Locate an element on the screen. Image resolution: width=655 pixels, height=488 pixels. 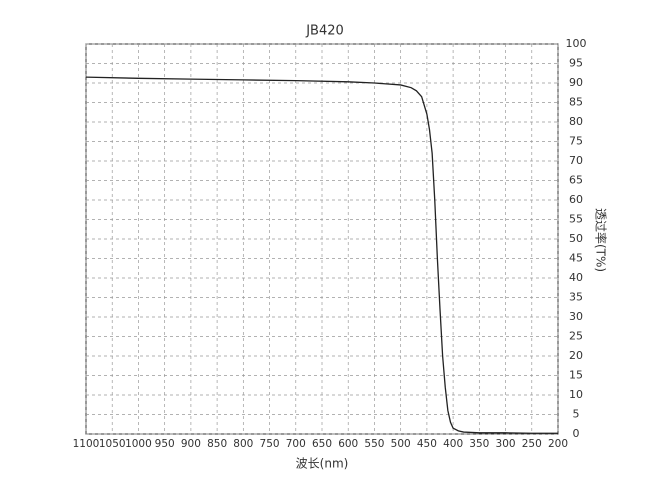
y-tick-label: 100 is located at coordinates (576, 43).